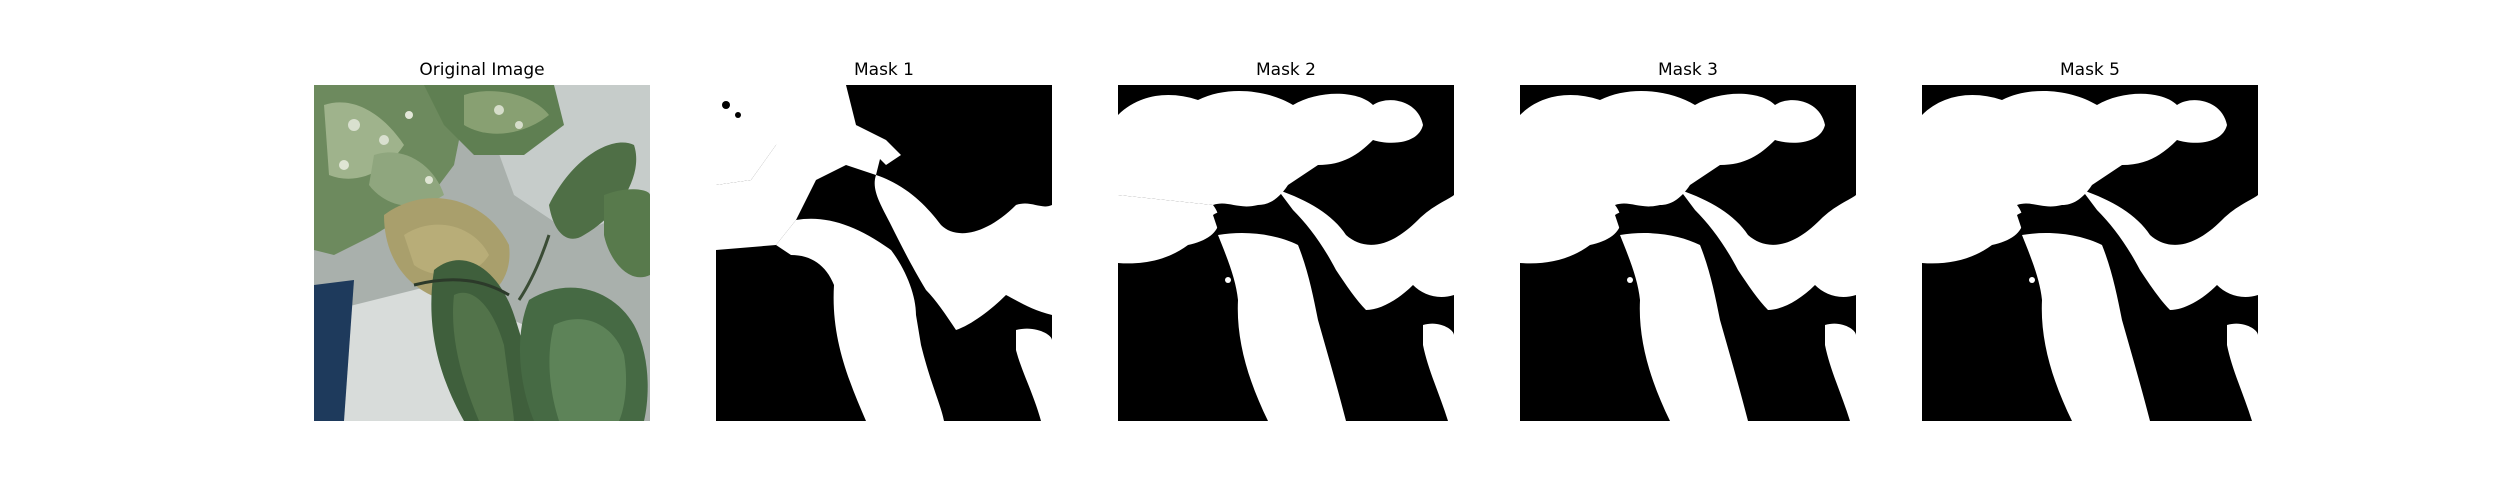  Describe the element at coordinates (482, 253) in the screenshot. I see `original-image` at that location.